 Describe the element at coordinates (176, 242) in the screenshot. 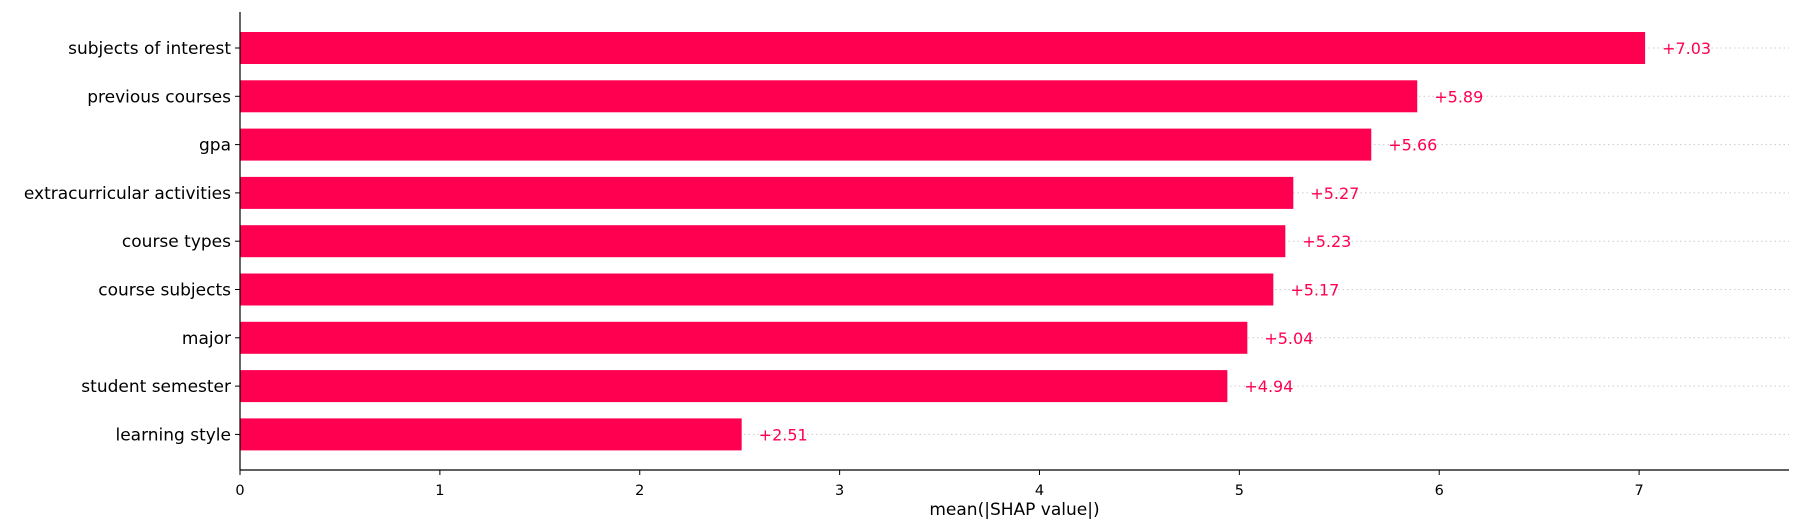

I see `y-tick-label: course types` at that location.